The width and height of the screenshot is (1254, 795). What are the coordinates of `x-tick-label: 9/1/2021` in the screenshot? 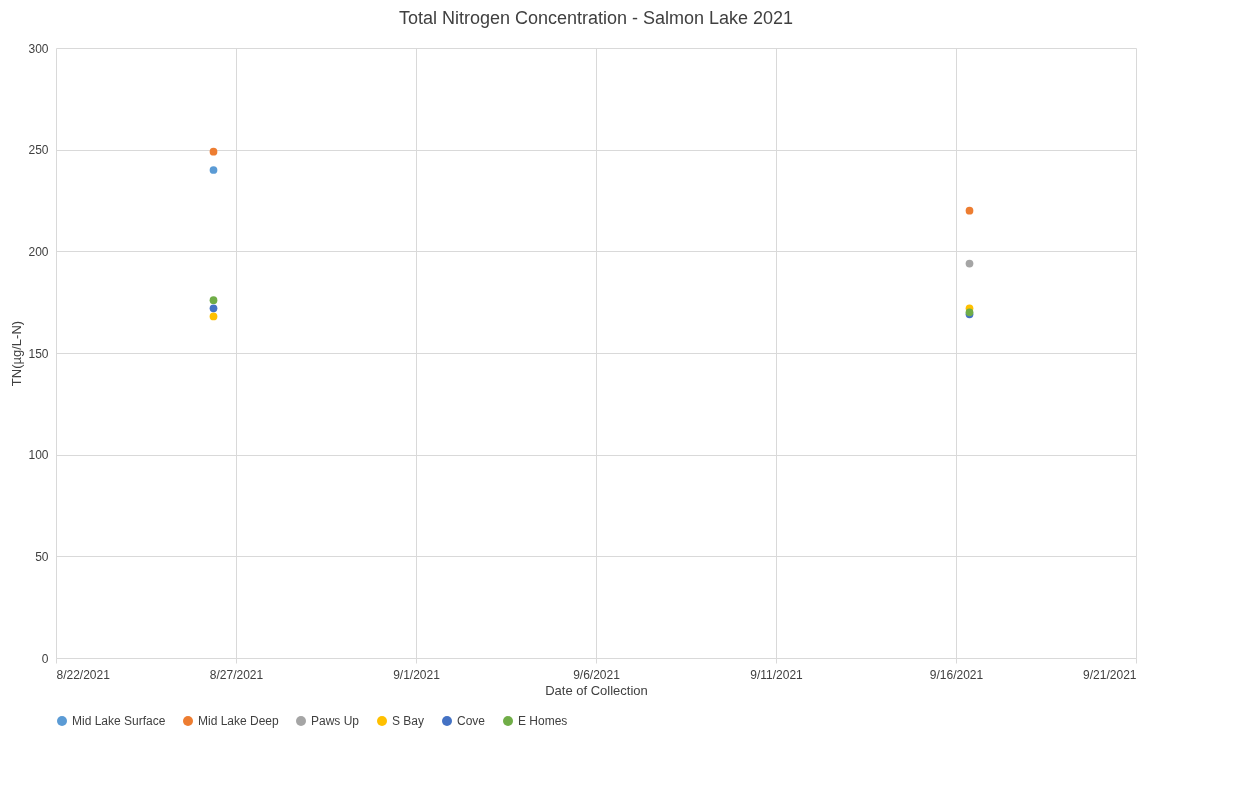 It's located at (417, 674).